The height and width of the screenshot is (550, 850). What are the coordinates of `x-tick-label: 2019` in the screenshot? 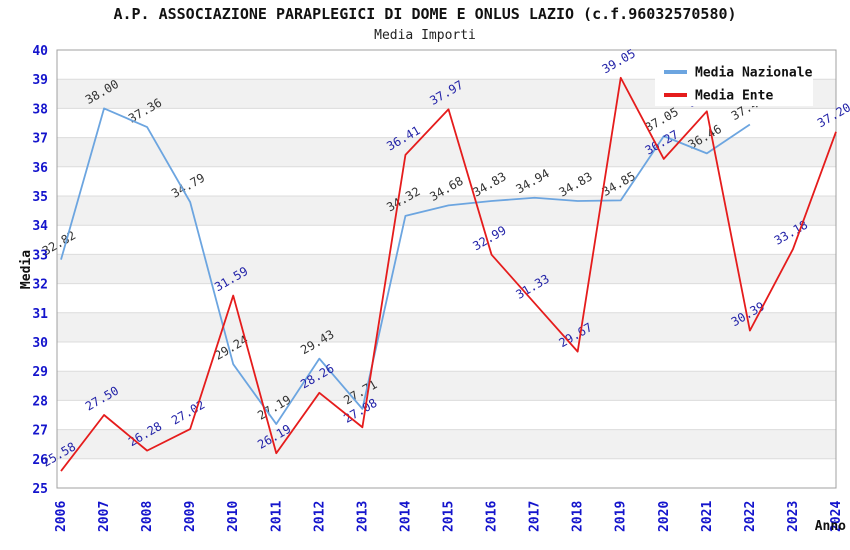 It's located at (621, 516).